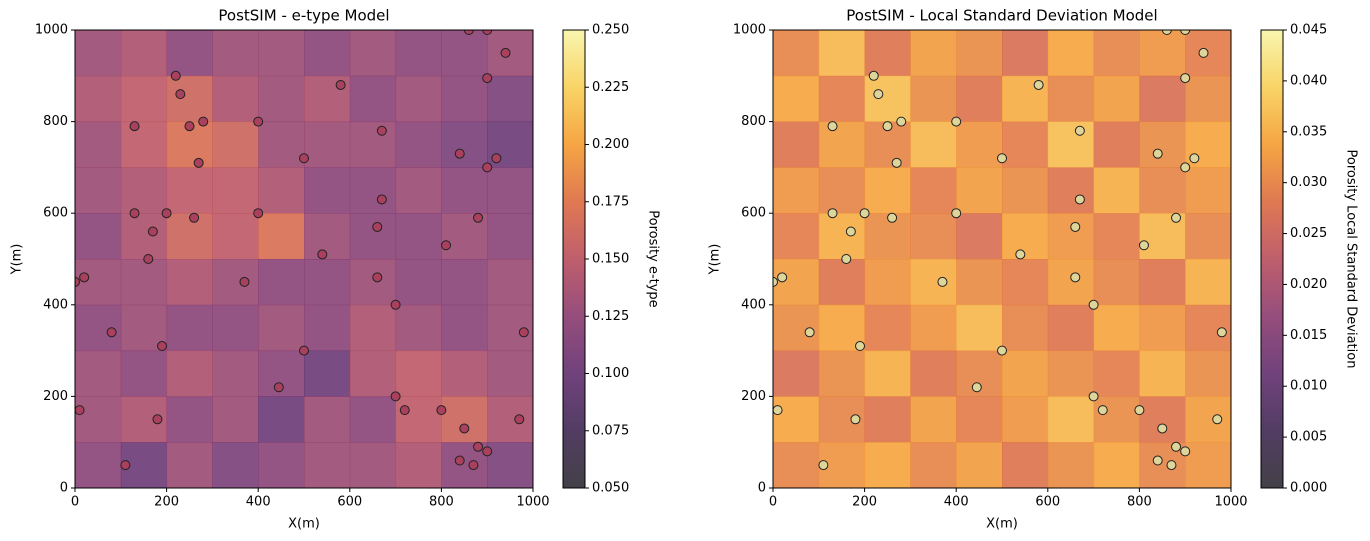 This screenshot has width=1370, height=541. I want to click on colorbar-tick-label: 0.025, so click(1308, 233).